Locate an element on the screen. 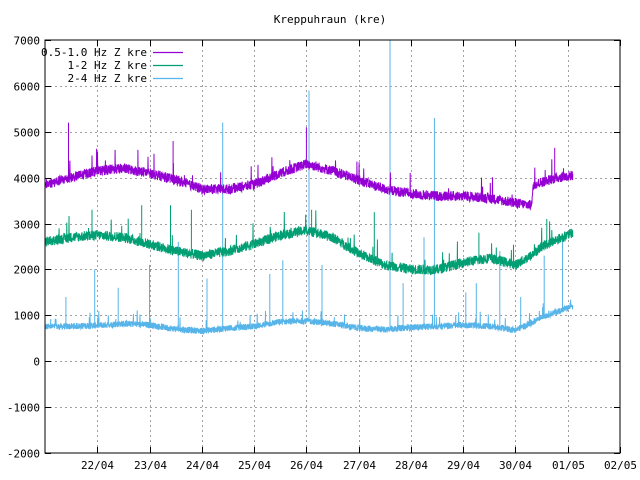 The image size is (640, 480). chart-title: Kreppuhraun (kre) is located at coordinates (330, 19).